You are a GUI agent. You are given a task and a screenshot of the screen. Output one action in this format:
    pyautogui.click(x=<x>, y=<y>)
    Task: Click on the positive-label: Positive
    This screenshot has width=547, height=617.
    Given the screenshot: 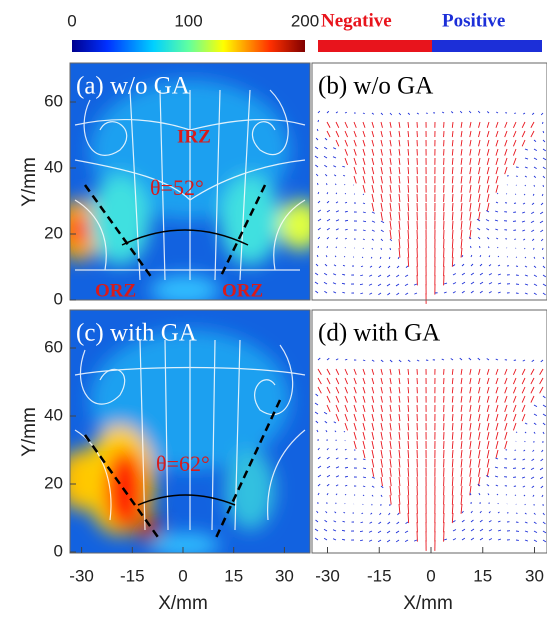 What is the action you would take?
    pyautogui.click(x=473, y=20)
    